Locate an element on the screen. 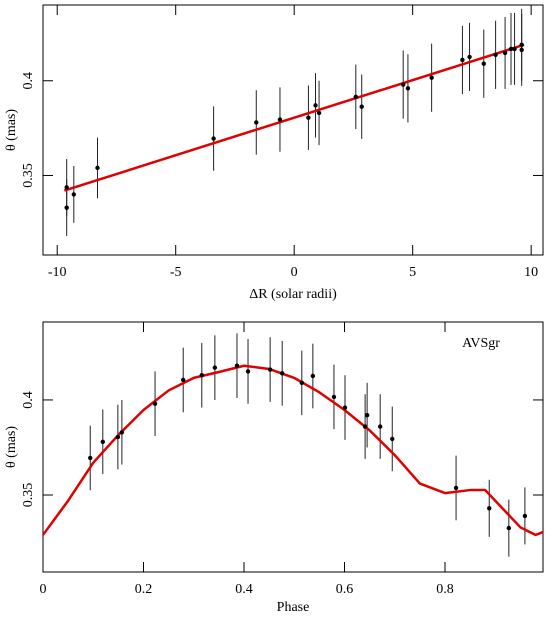 The height and width of the screenshot is (620, 546). x-tick-label: -5 is located at coordinates (176, 272).